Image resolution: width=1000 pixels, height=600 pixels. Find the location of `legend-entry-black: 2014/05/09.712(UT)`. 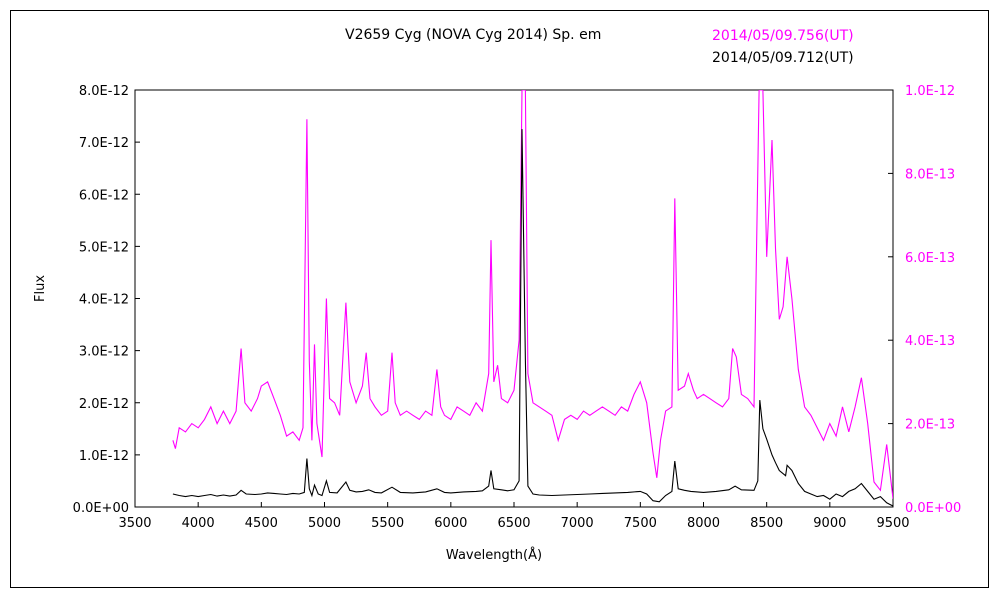

legend-entry-black: 2014/05/09.712(UT) is located at coordinates (783, 58).